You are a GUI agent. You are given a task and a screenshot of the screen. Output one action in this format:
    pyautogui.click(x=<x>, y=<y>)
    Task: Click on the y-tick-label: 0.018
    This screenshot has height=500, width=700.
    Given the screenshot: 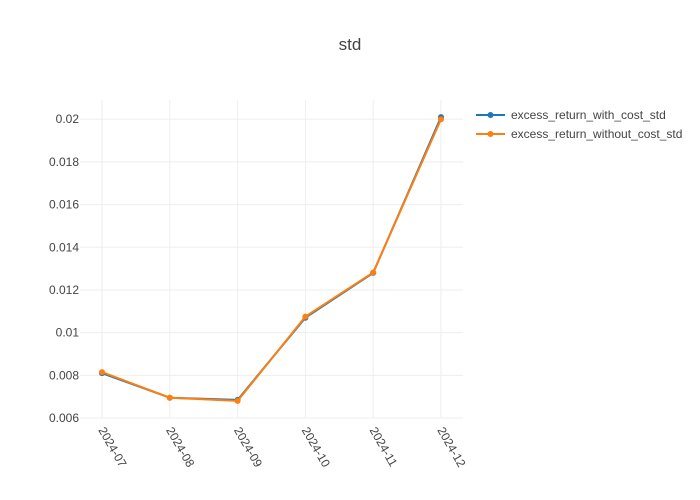 What is the action you would take?
    pyautogui.click(x=64, y=162)
    